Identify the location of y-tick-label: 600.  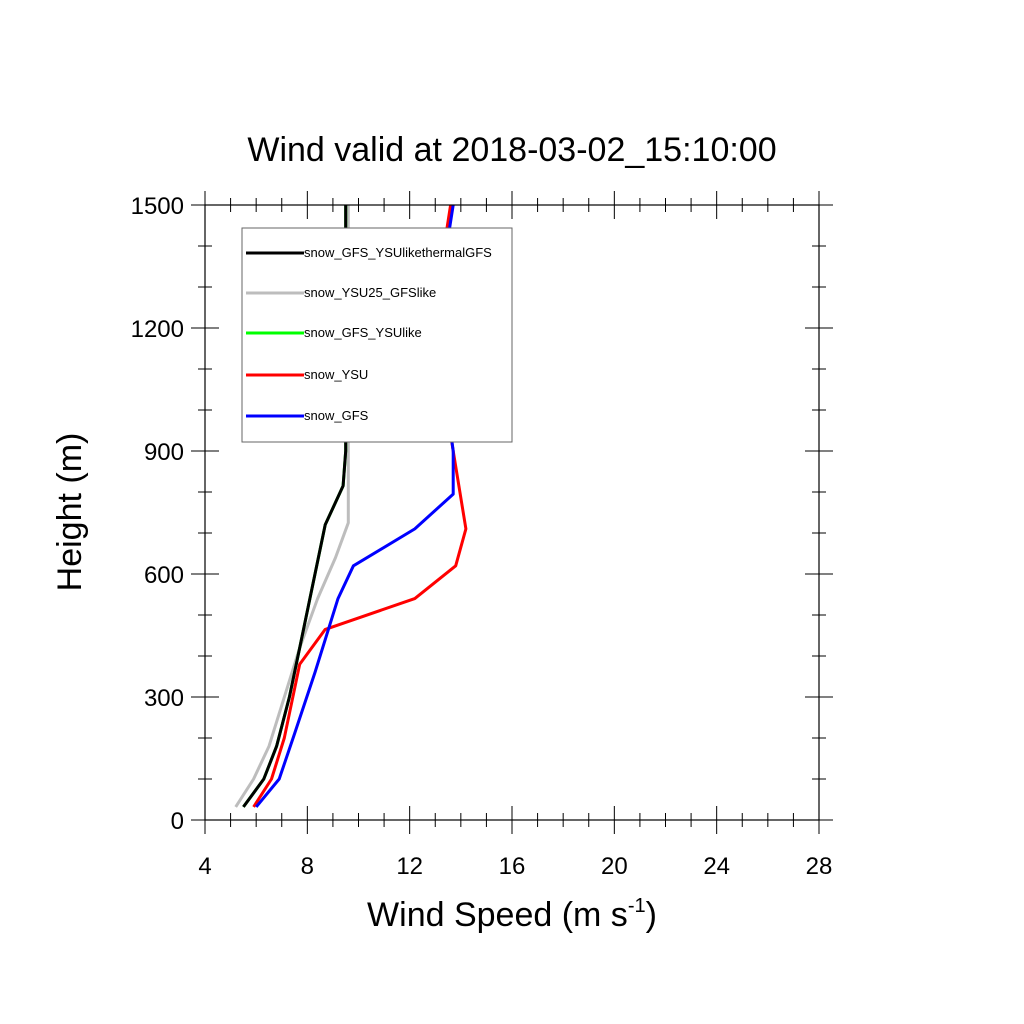
(164, 575).